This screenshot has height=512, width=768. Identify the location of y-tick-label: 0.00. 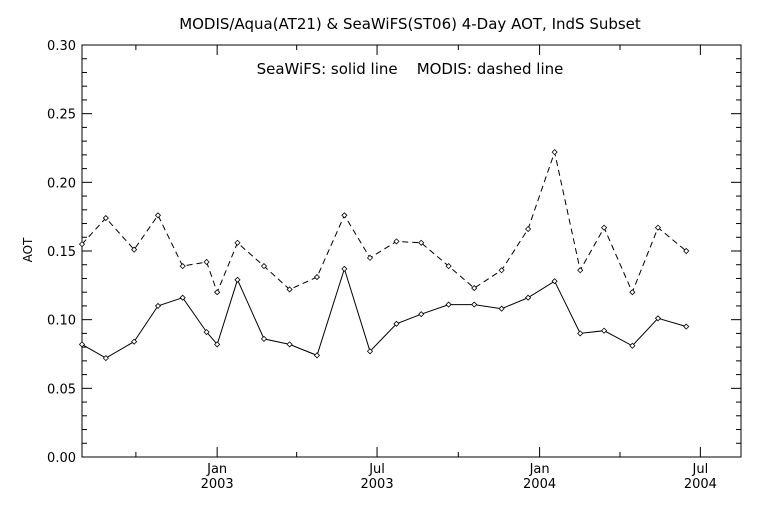
(61, 458).